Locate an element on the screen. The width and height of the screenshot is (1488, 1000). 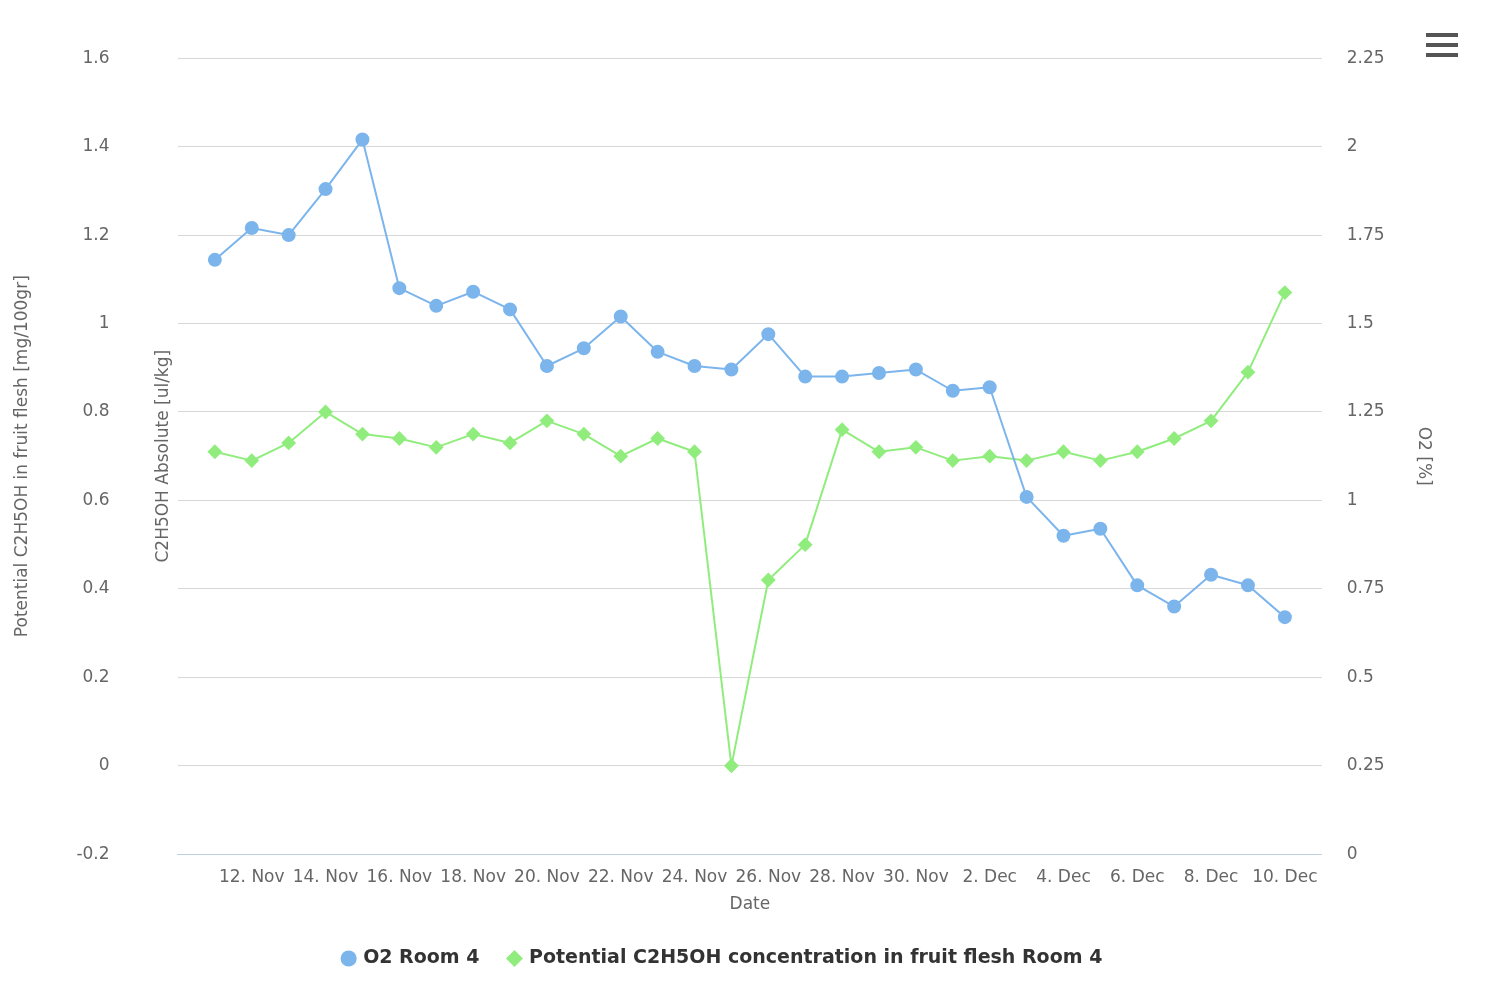
y2-tick-label: 0.75 is located at coordinates (1365, 587).